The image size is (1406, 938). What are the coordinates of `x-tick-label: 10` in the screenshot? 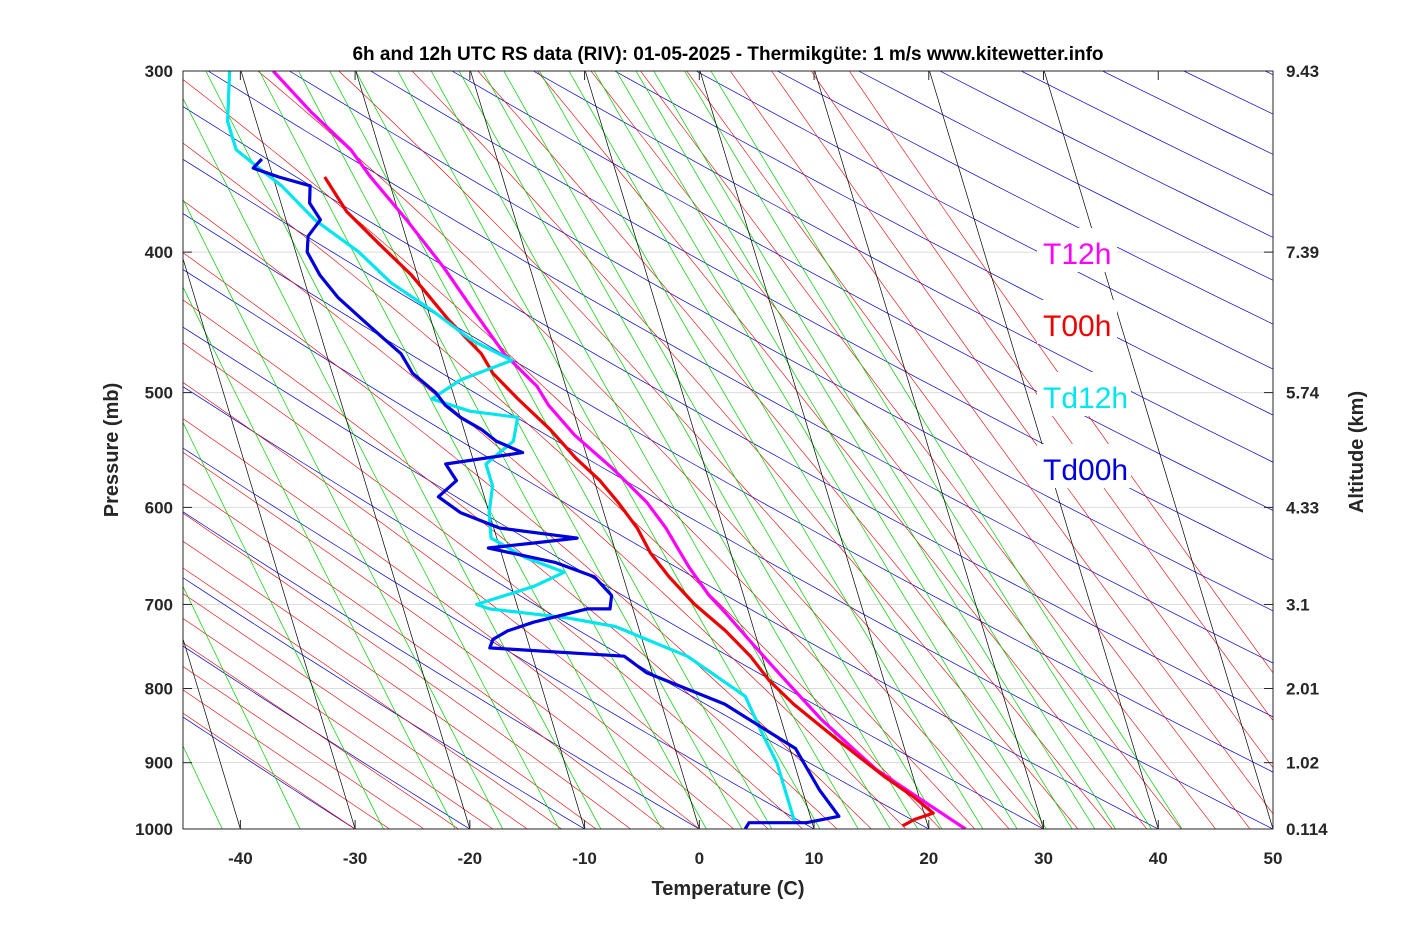 It's located at (814, 858).